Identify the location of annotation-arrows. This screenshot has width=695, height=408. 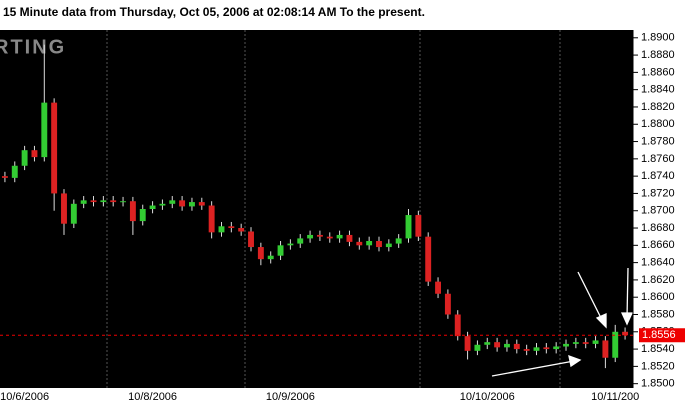
(562, 322).